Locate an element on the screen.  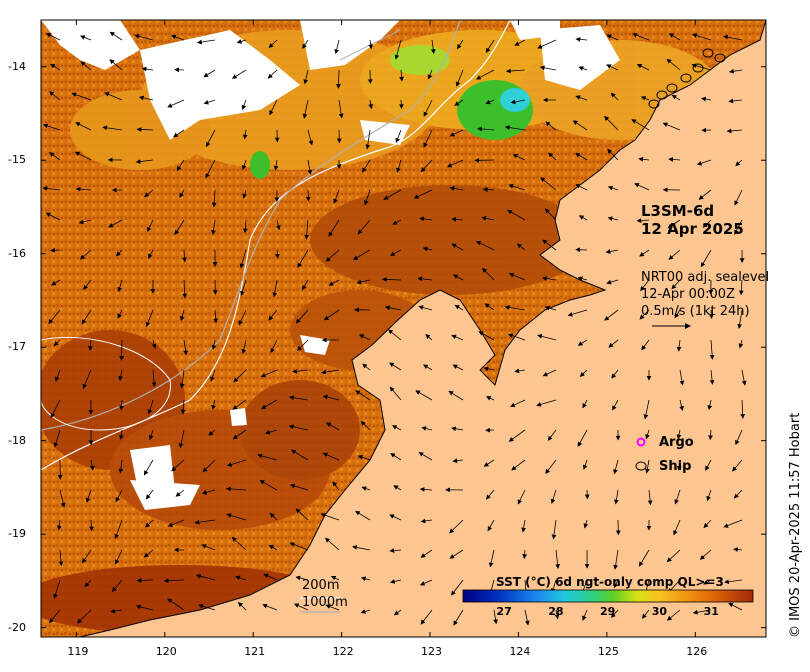
y-tick-label: -14 is located at coordinates (17, 66).